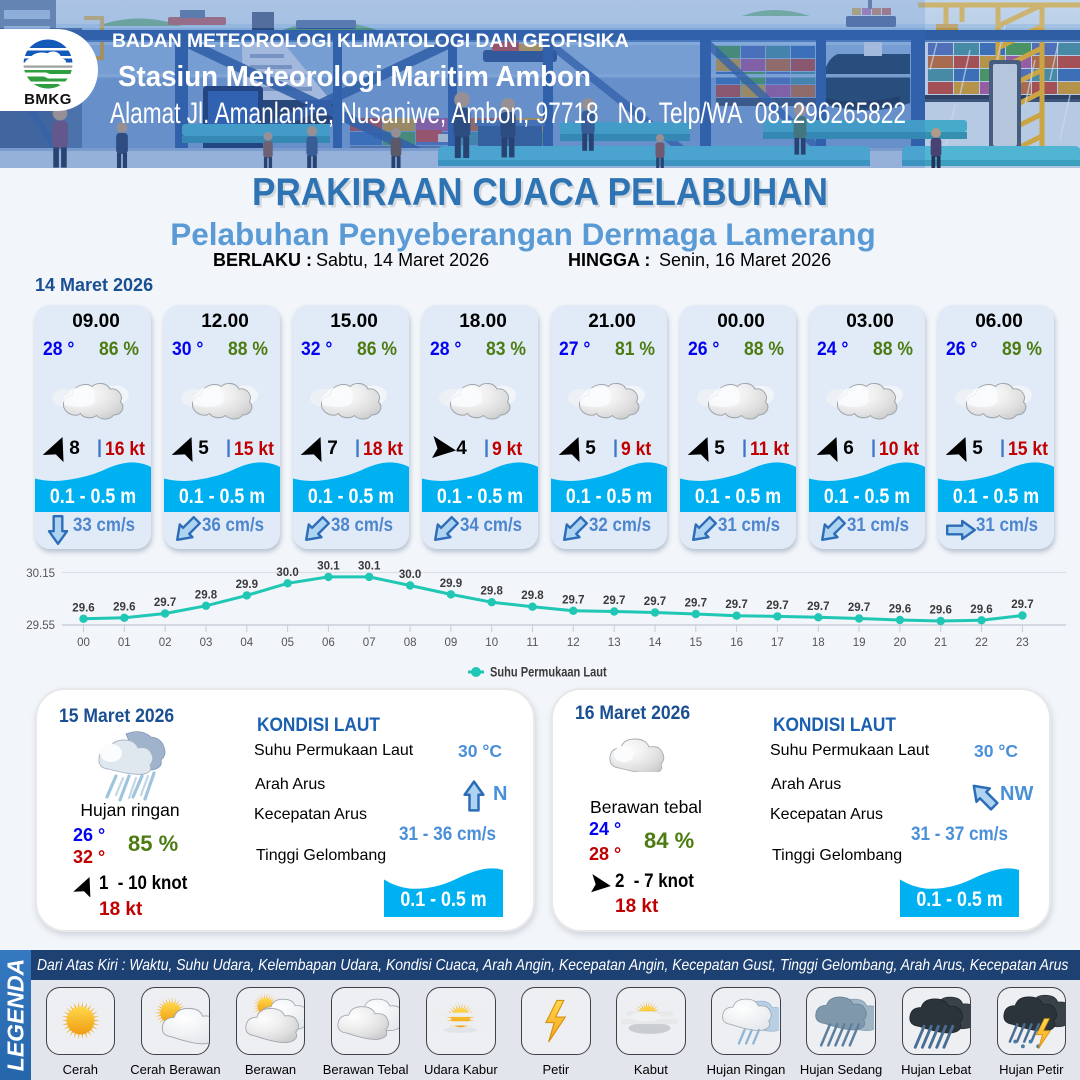 This screenshot has width=1080, height=1080. Describe the element at coordinates (369, 643) in the screenshot. I see `svg-text: 07` at that location.